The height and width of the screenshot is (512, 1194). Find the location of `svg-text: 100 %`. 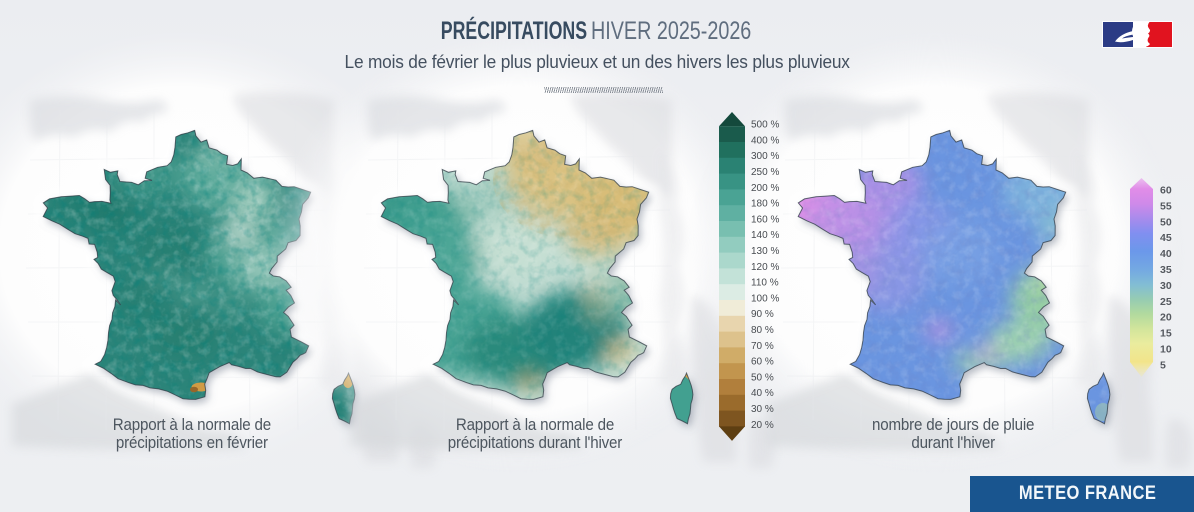

svg-text: 100 % is located at coordinates (765, 298).